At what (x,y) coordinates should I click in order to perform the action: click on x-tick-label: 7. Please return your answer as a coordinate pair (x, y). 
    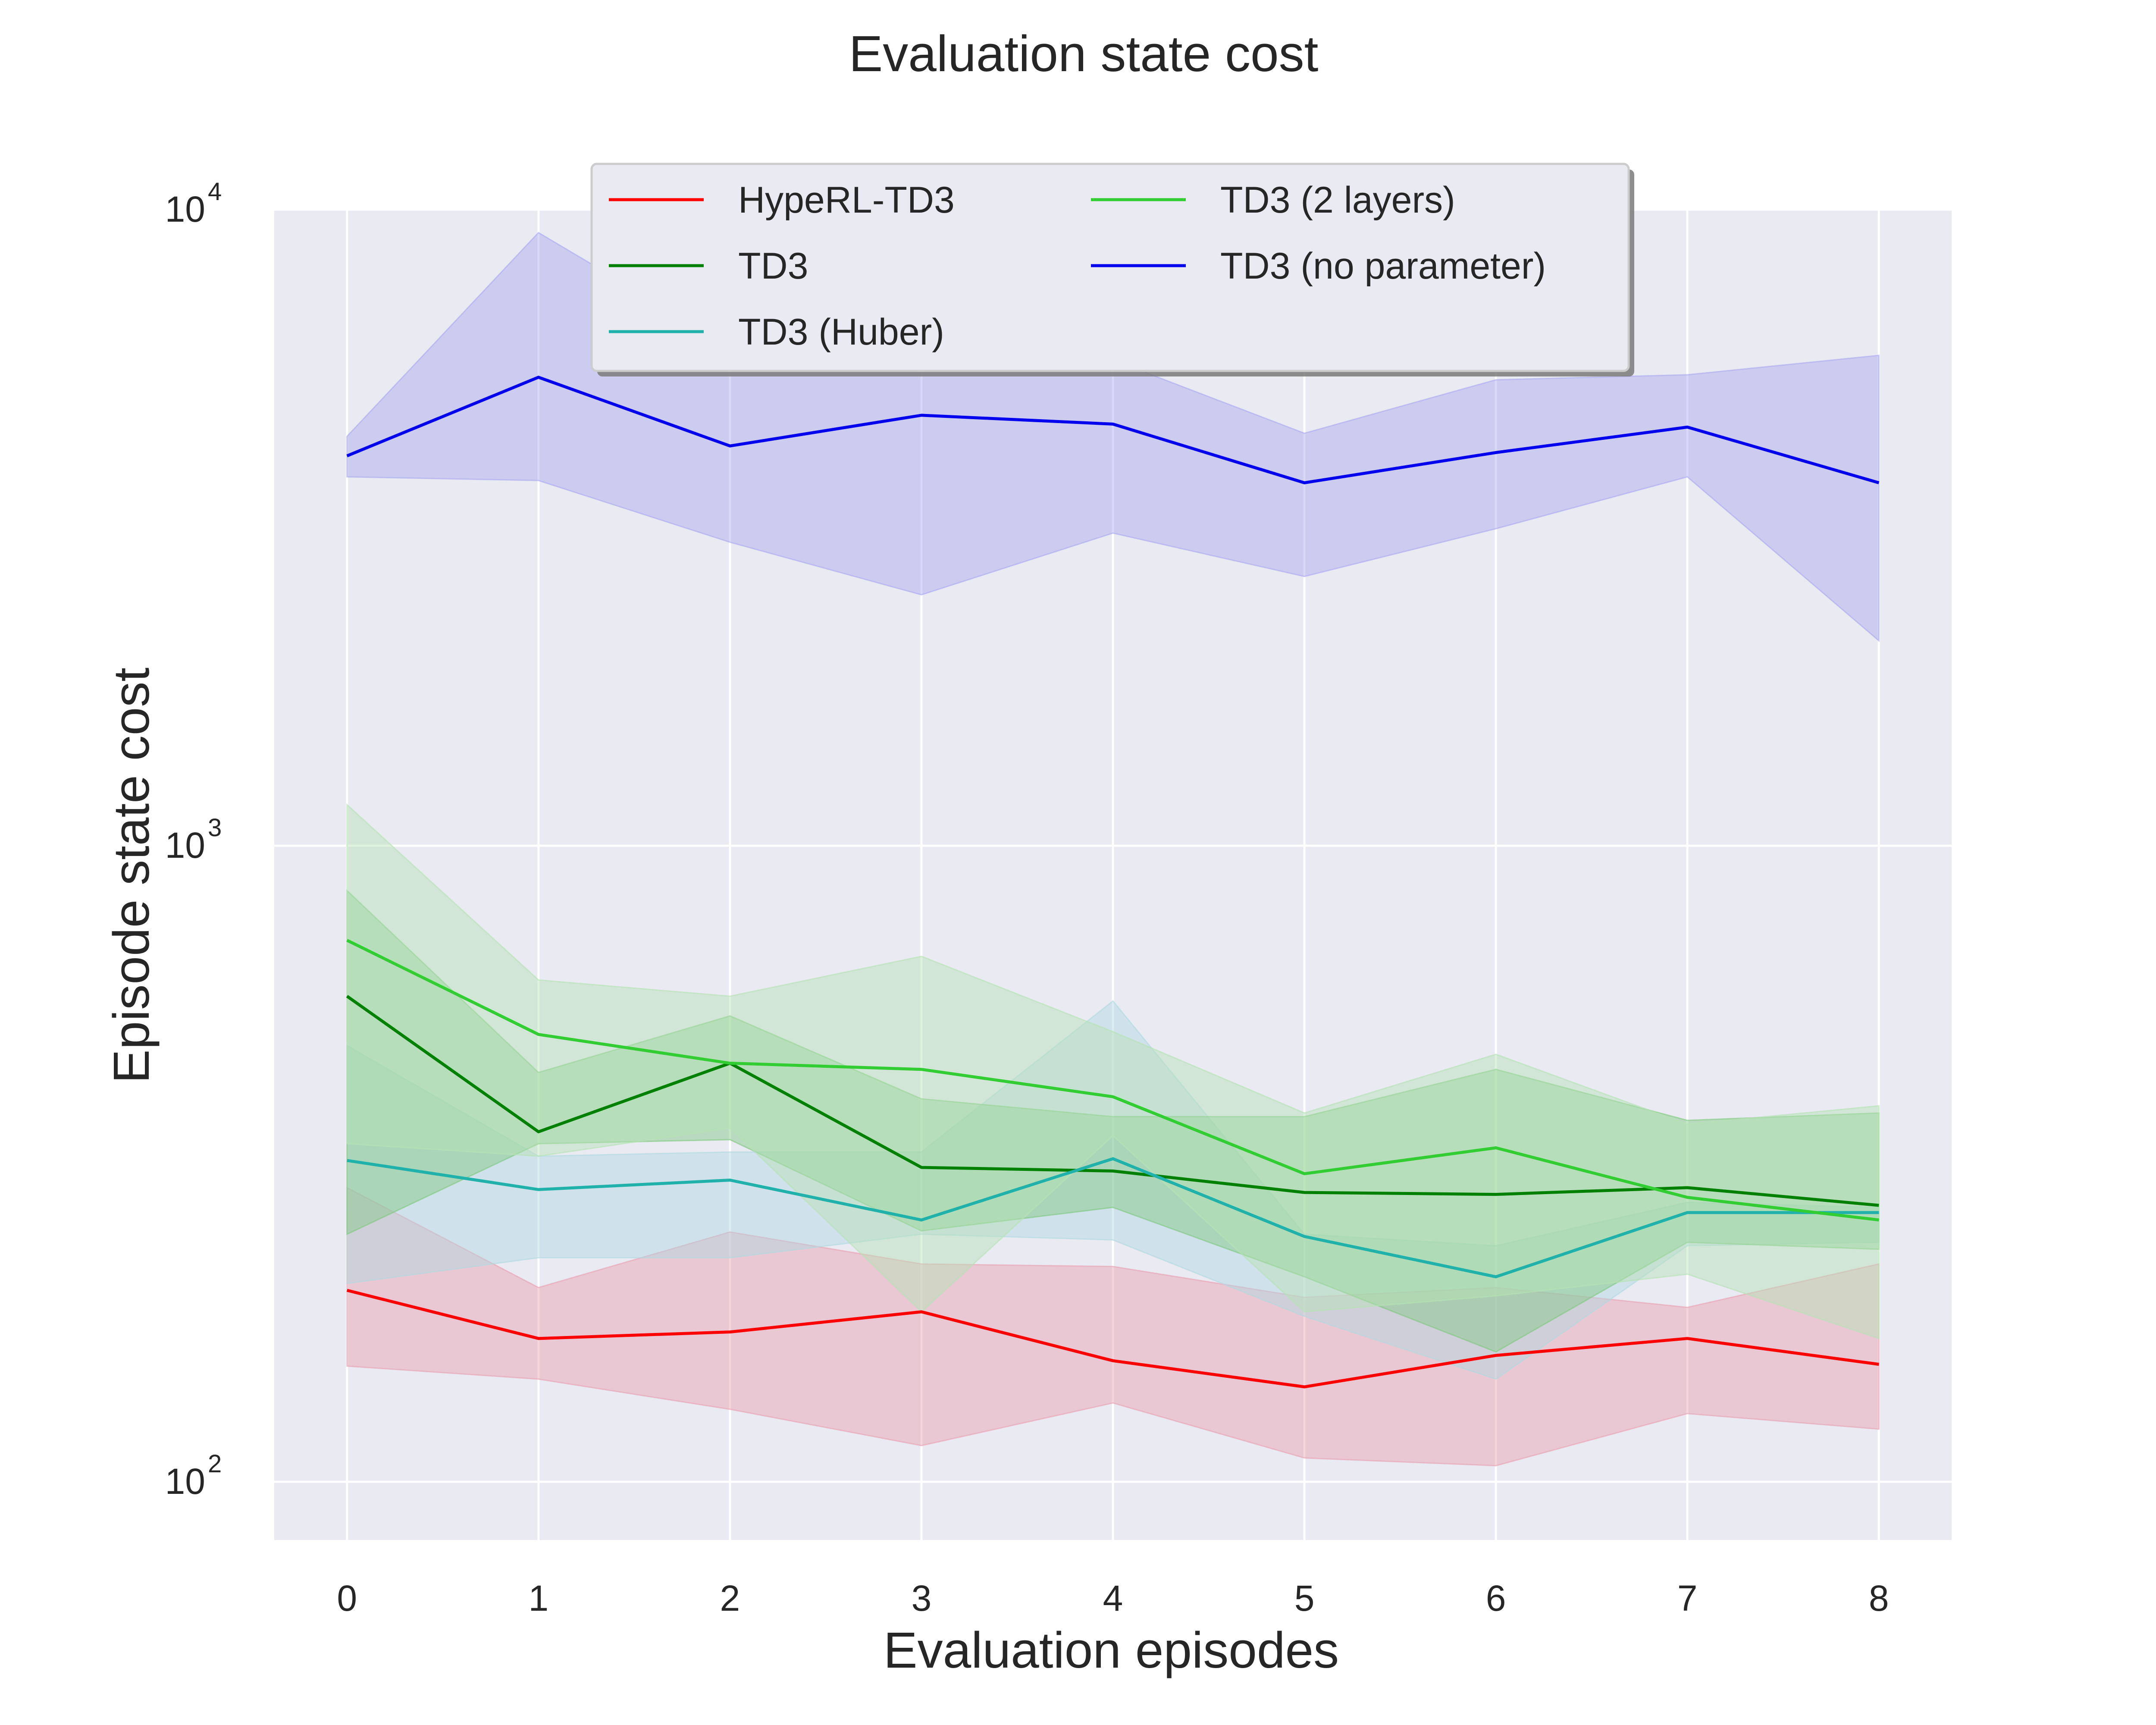
    Looking at the image, I should click on (1687, 1598).